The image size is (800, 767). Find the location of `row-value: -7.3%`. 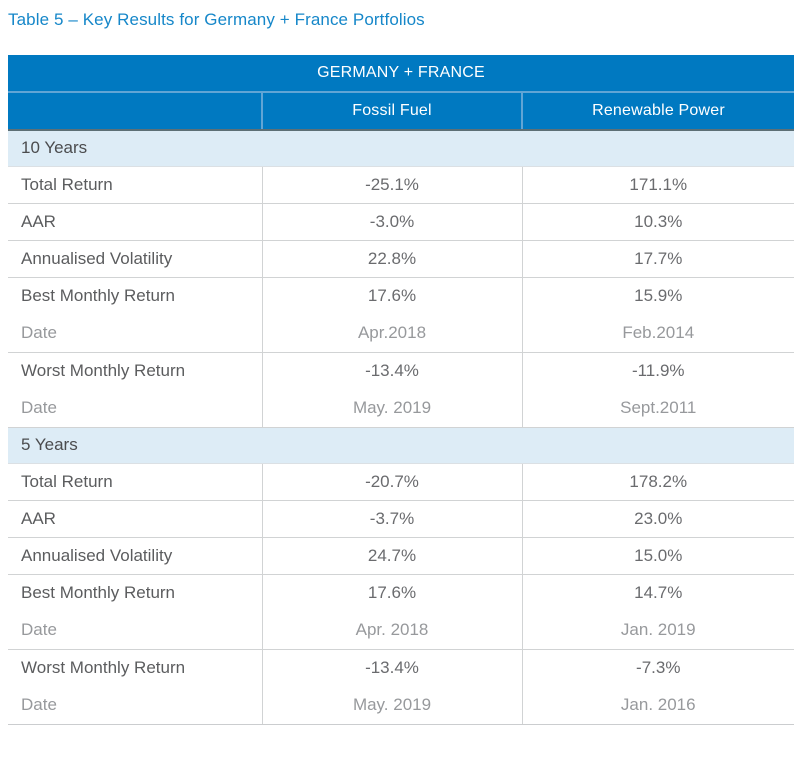

row-value: -7.3% is located at coordinates (657, 667).